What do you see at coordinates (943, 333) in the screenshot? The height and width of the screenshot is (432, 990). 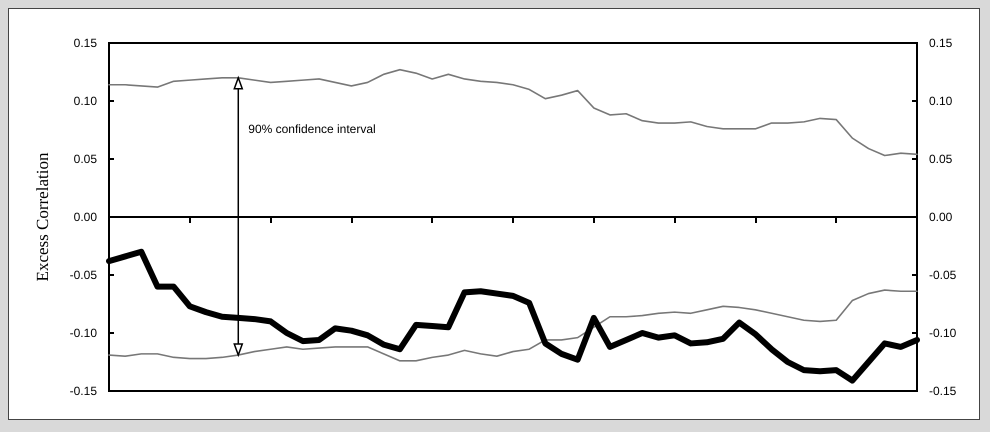 I see `y2-tick-label: -0.10` at bounding box center [943, 333].